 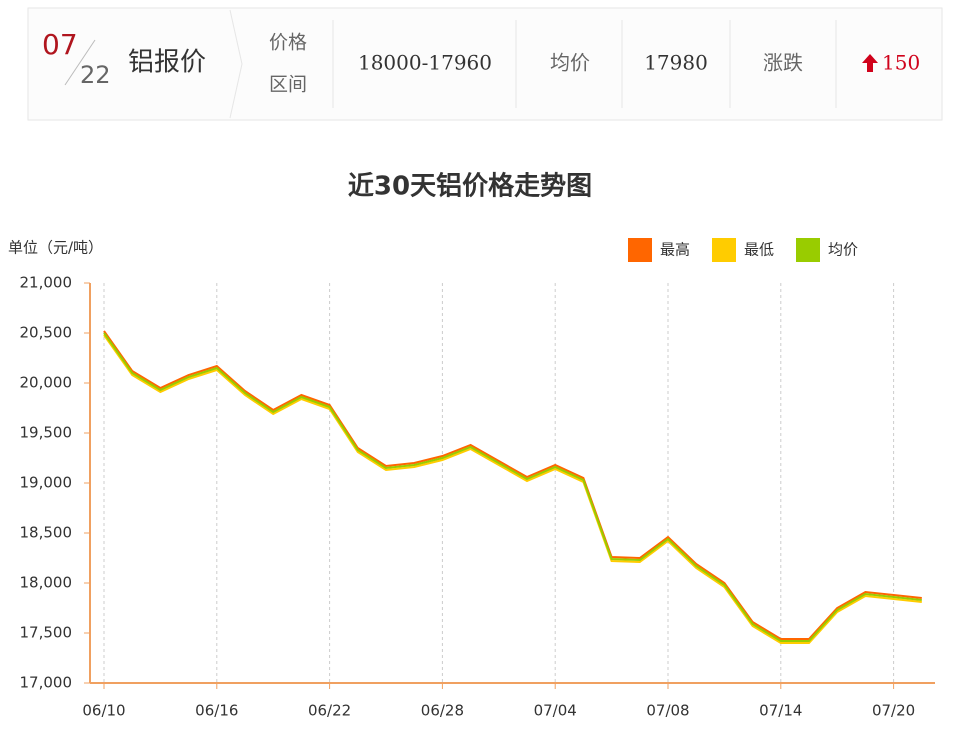 I want to click on legend-label: 均价, so click(x=843, y=250).